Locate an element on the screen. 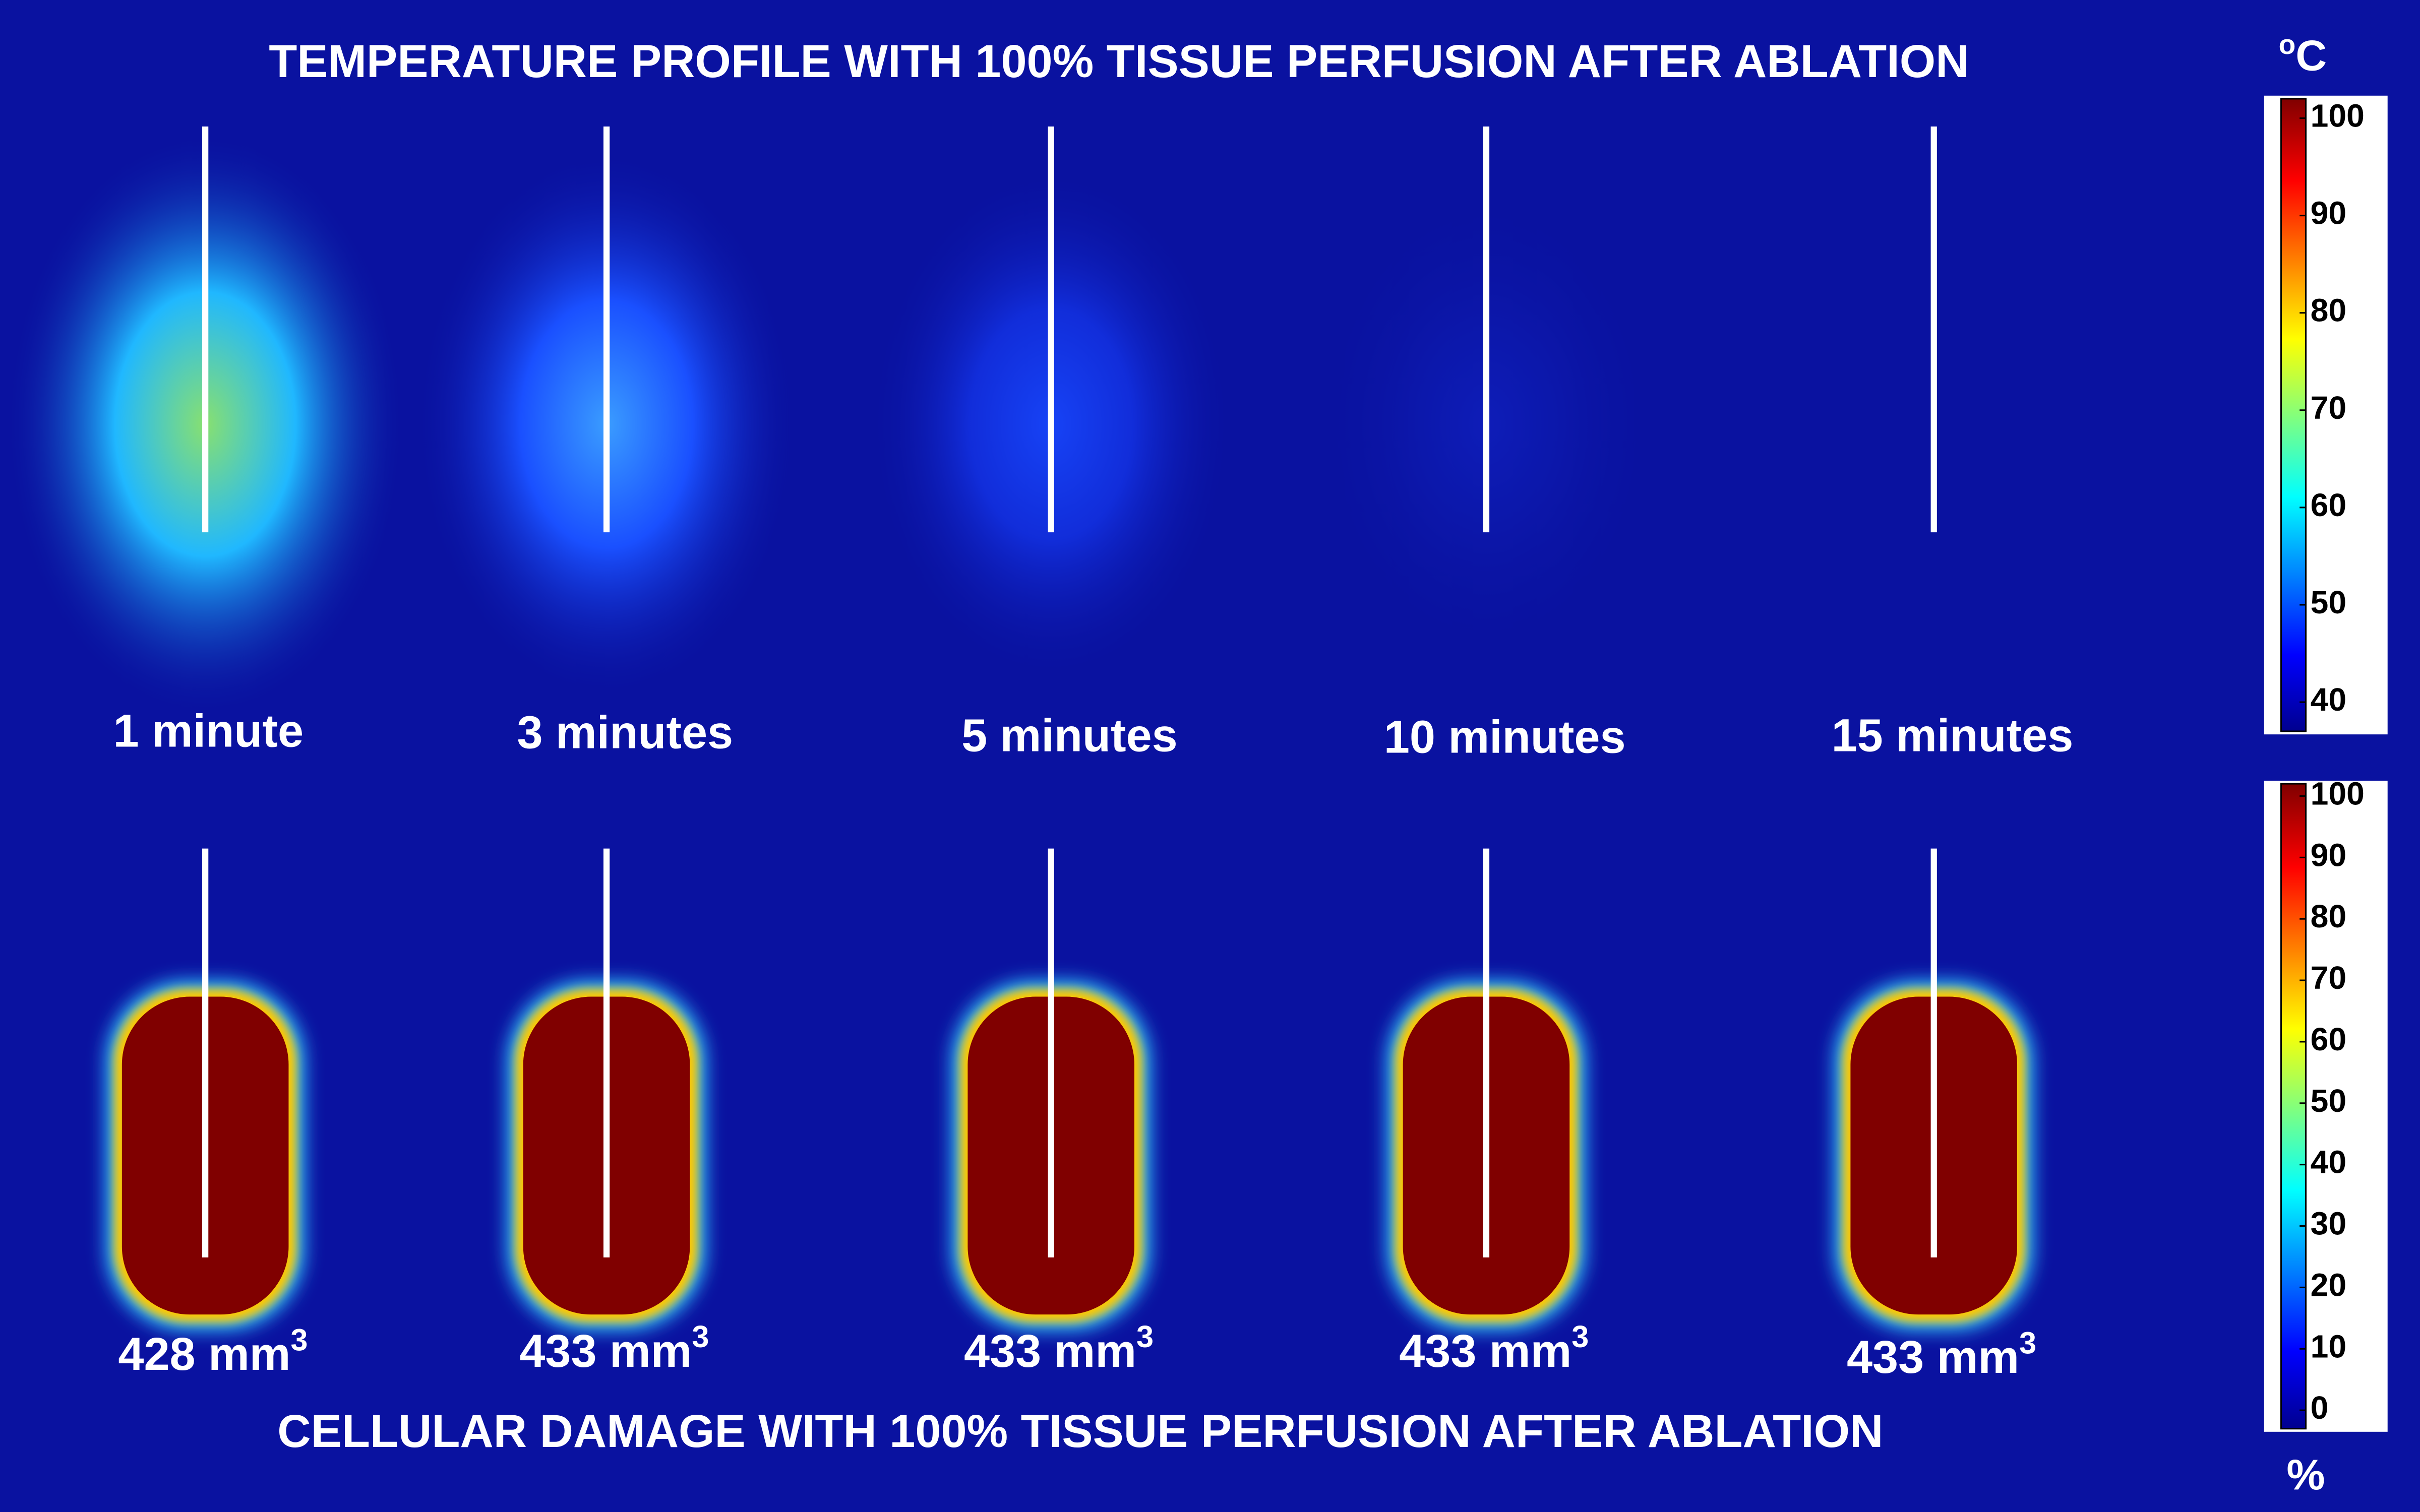  time-label: 15 minutes is located at coordinates (1953, 736).